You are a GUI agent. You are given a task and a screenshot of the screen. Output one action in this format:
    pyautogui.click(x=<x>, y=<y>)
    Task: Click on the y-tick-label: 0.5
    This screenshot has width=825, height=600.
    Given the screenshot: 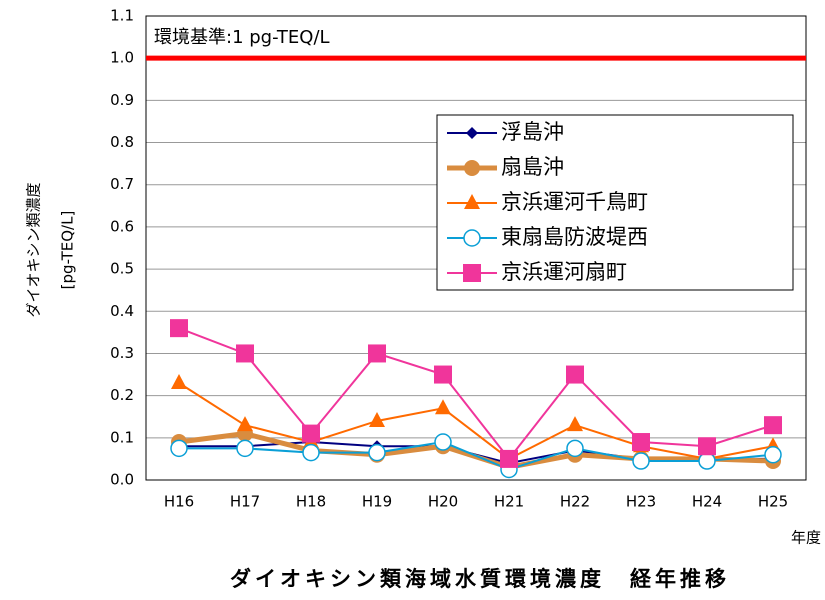 What is the action you would take?
    pyautogui.click(x=122, y=269)
    